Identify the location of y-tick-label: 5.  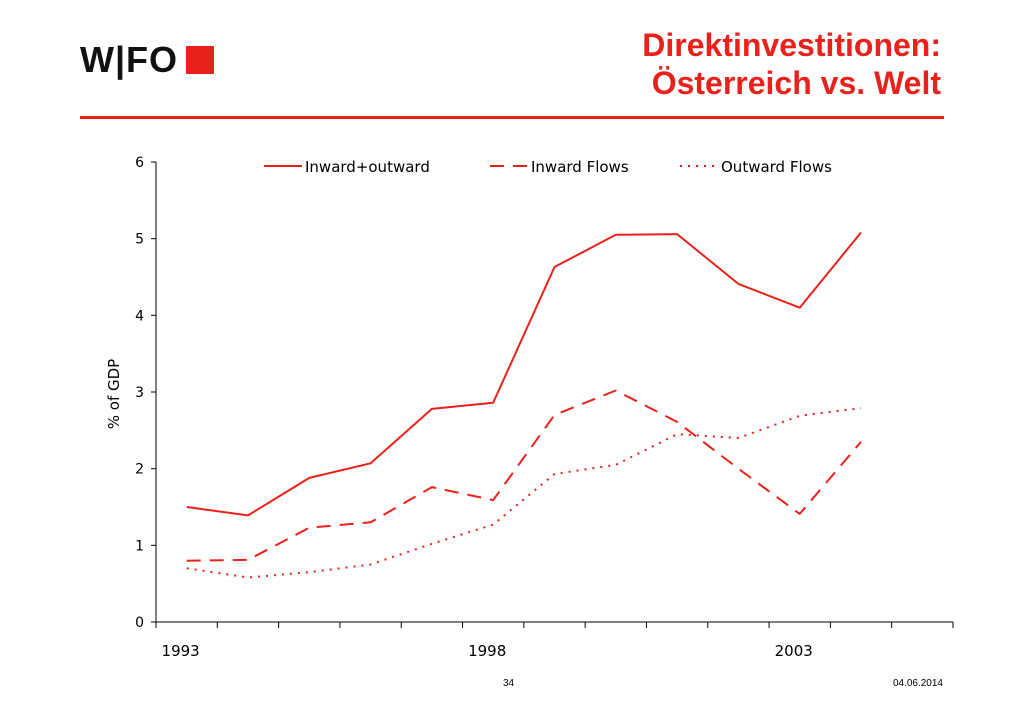
(139, 240).